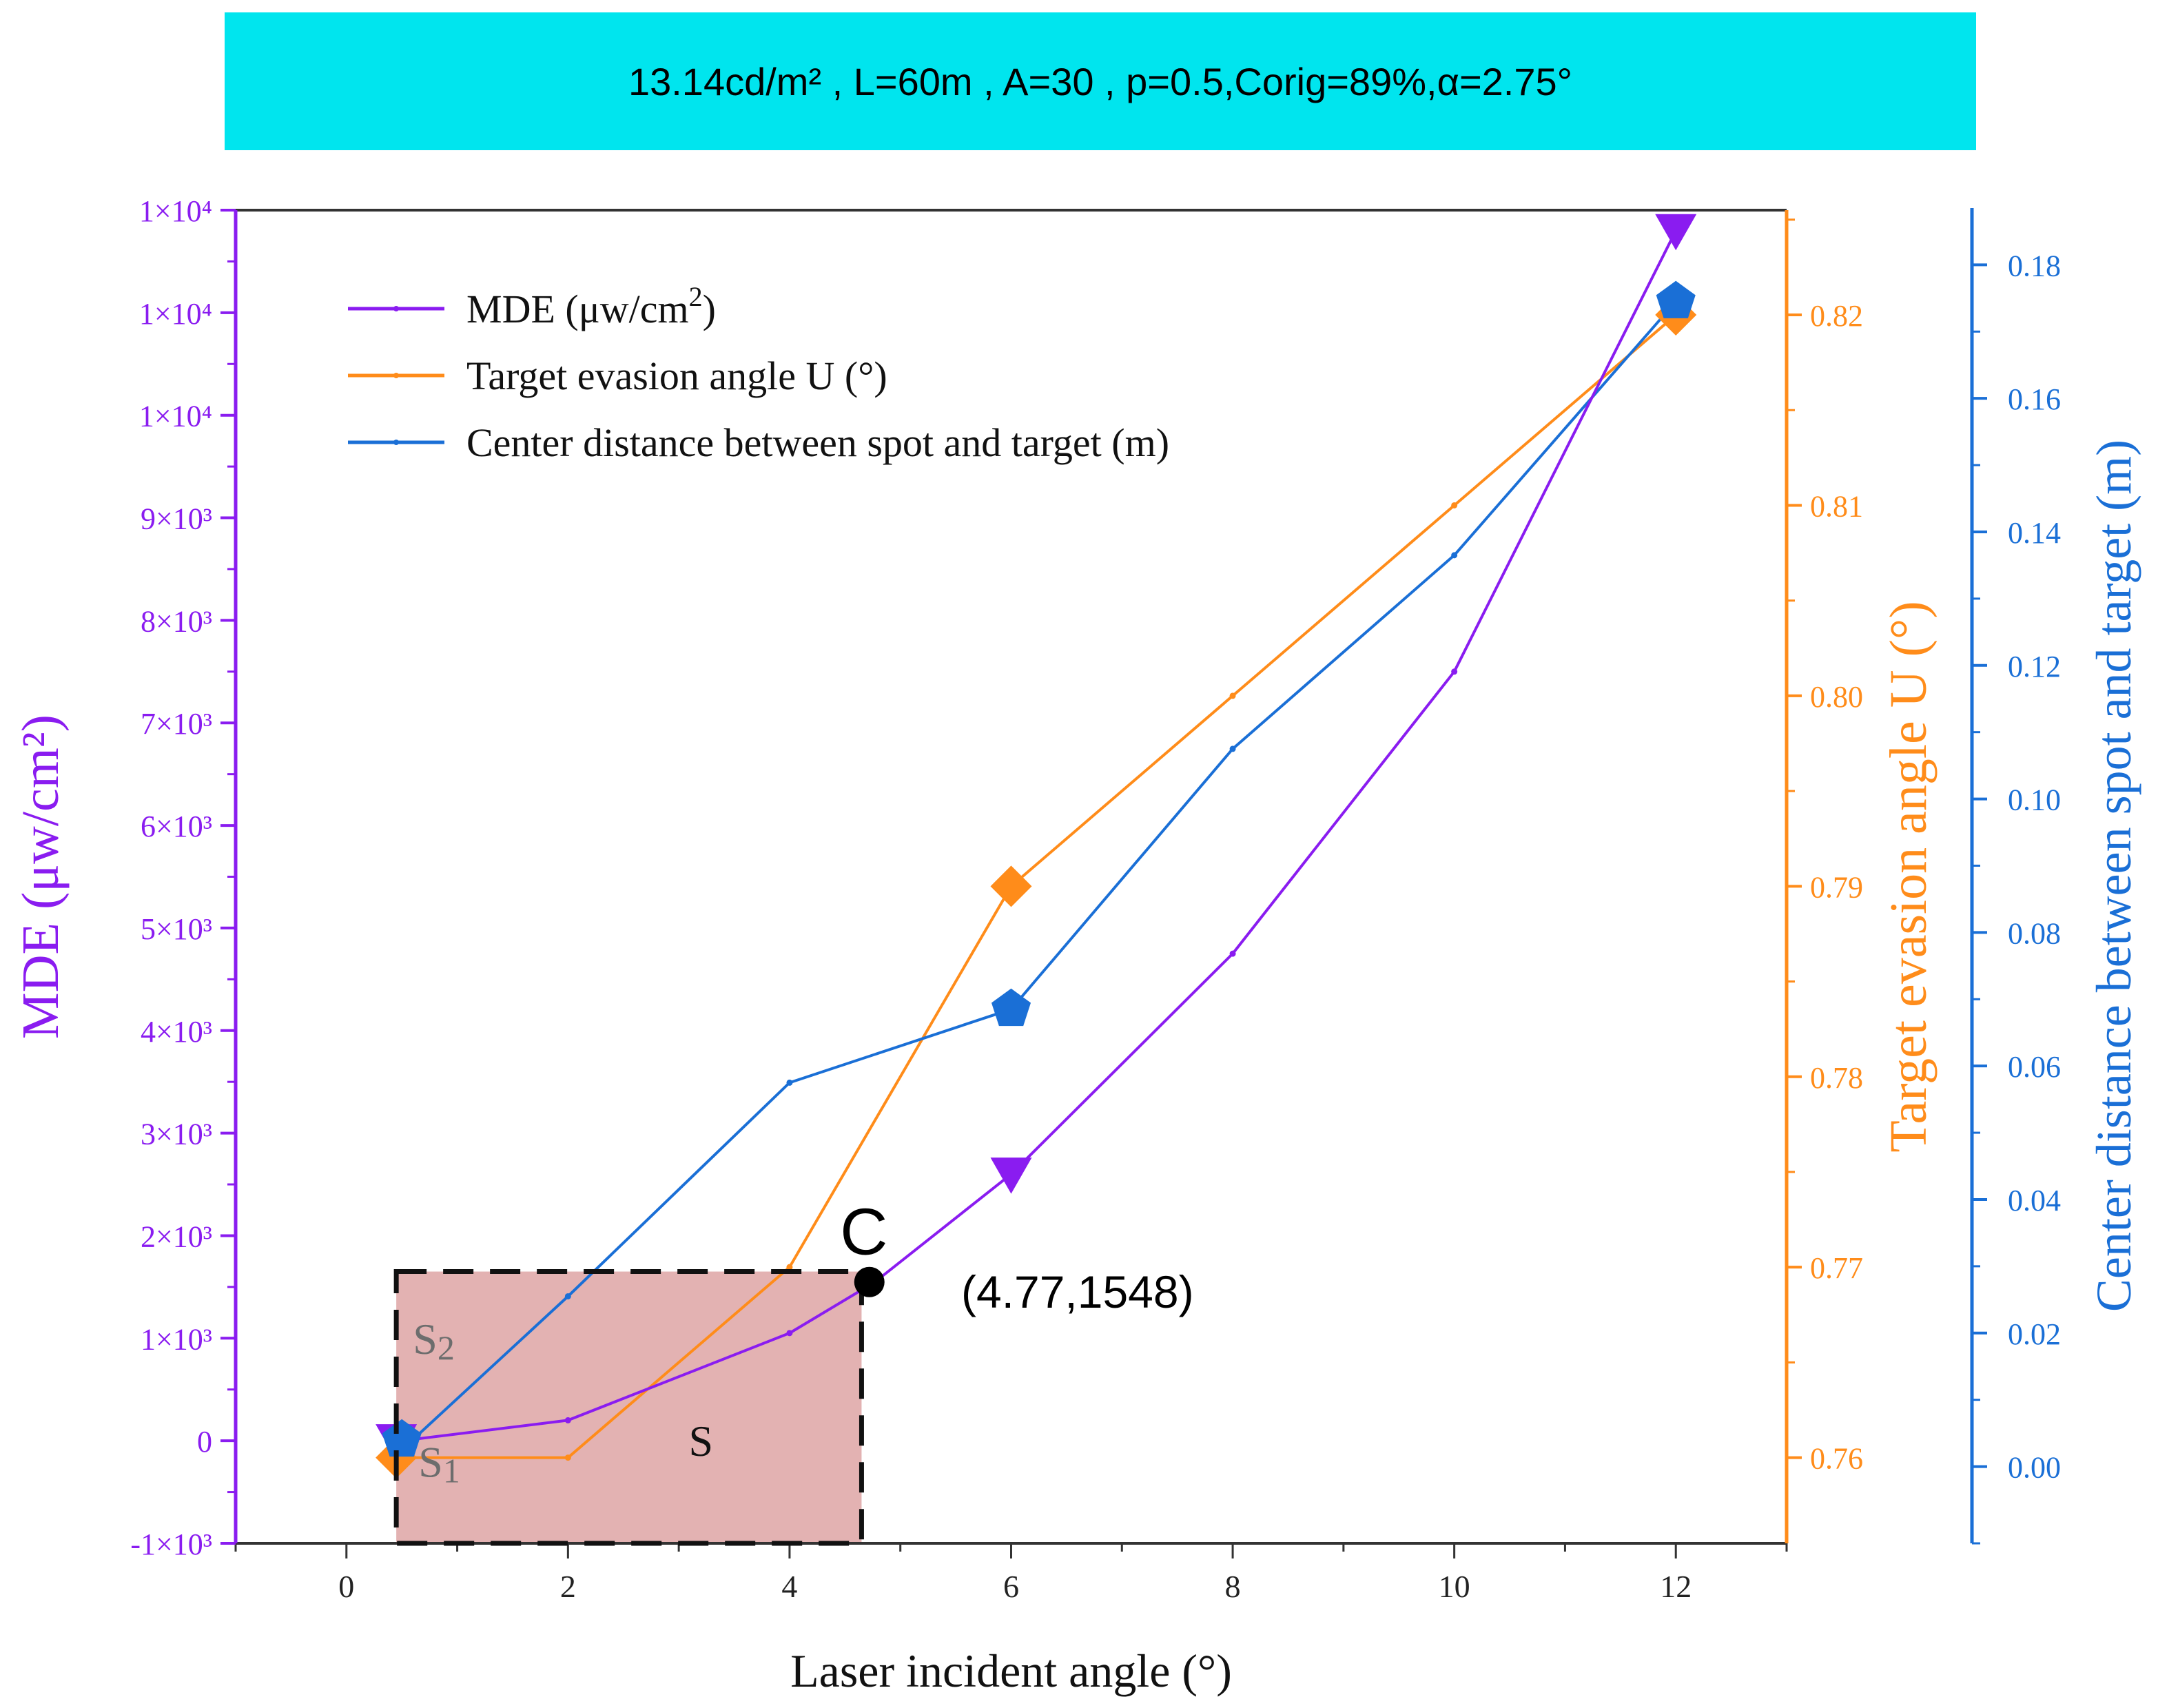 This screenshot has height=1708, width=2158. I want to click on far-right-tick-label: 0.14, so click(2035, 533).